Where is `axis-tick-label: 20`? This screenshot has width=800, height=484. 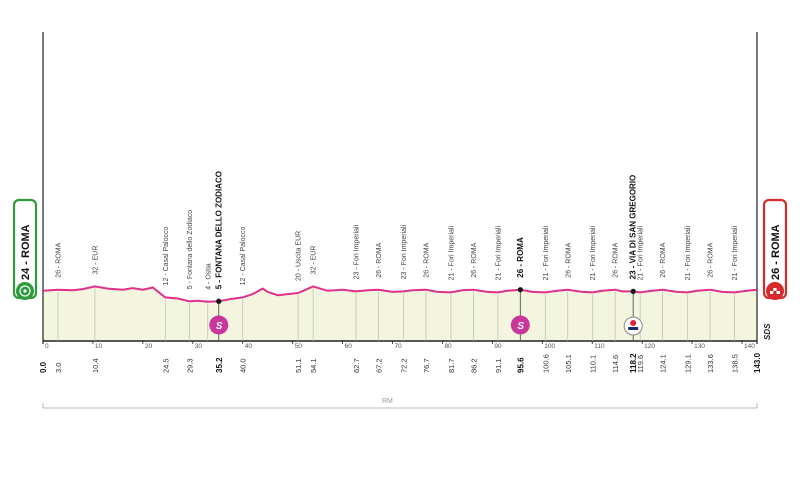
axis-tick-label: 20 is located at coordinates (149, 346).